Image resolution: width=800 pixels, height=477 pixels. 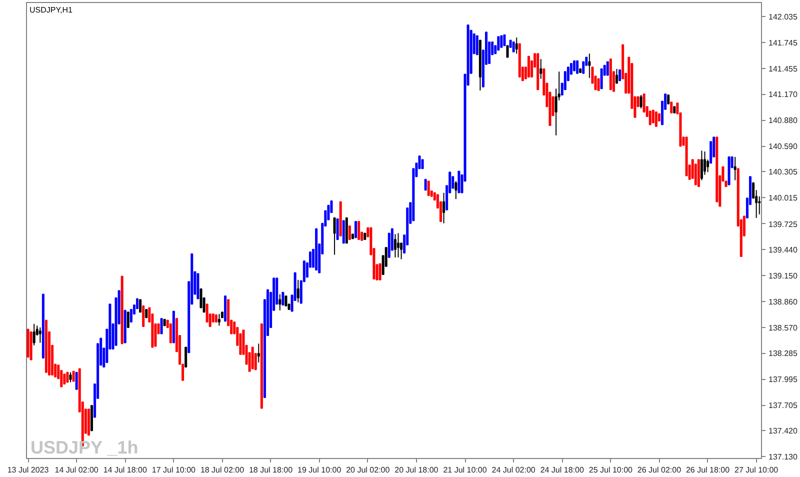 I want to click on y-tick-label: 138.860, so click(x=783, y=301).